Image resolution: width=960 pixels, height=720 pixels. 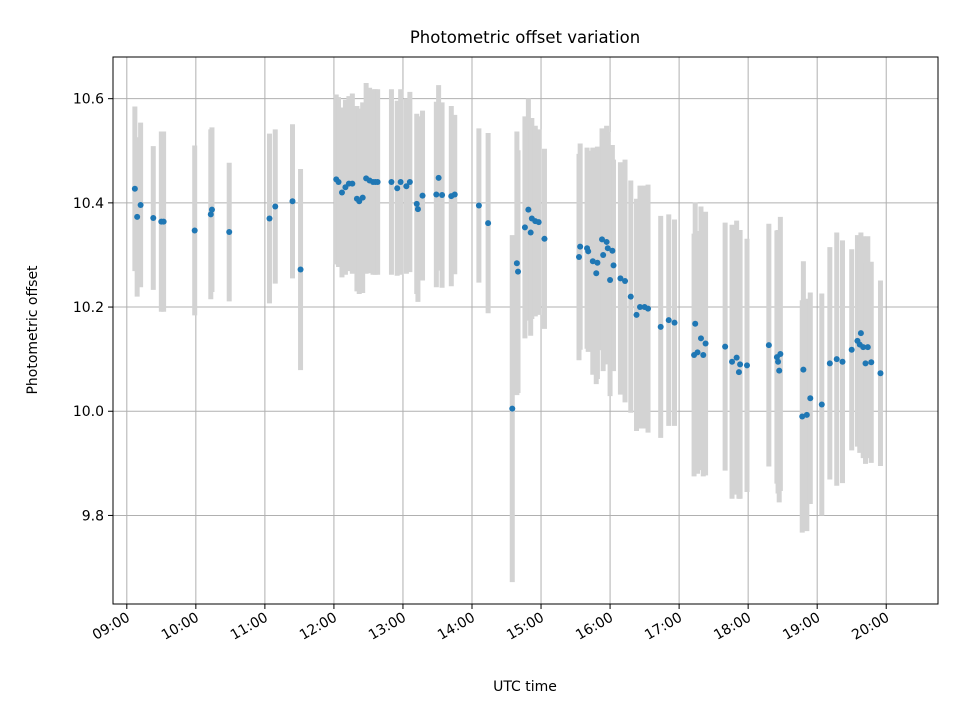 What do you see at coordinates (93, 516) in the screenshot?
I see `y-tick-label: 9.8` at bounding box center [93, 516].